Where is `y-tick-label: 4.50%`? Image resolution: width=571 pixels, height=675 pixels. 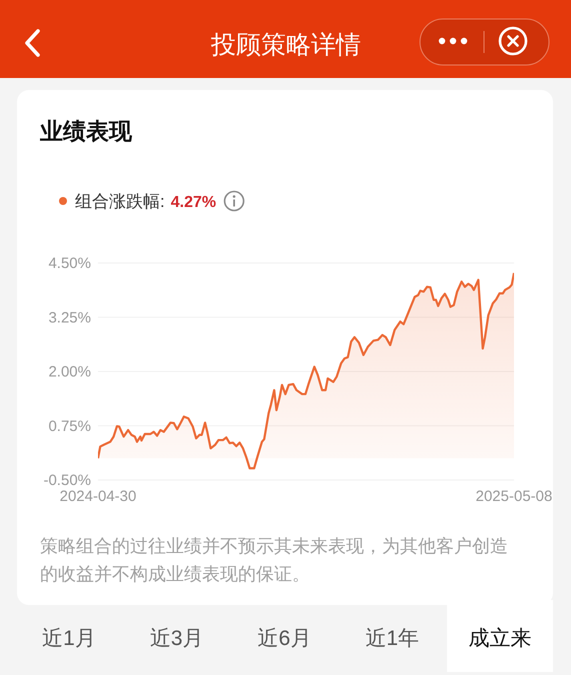 y-tick-label: 4.50% is located at coordinates (69, 263).